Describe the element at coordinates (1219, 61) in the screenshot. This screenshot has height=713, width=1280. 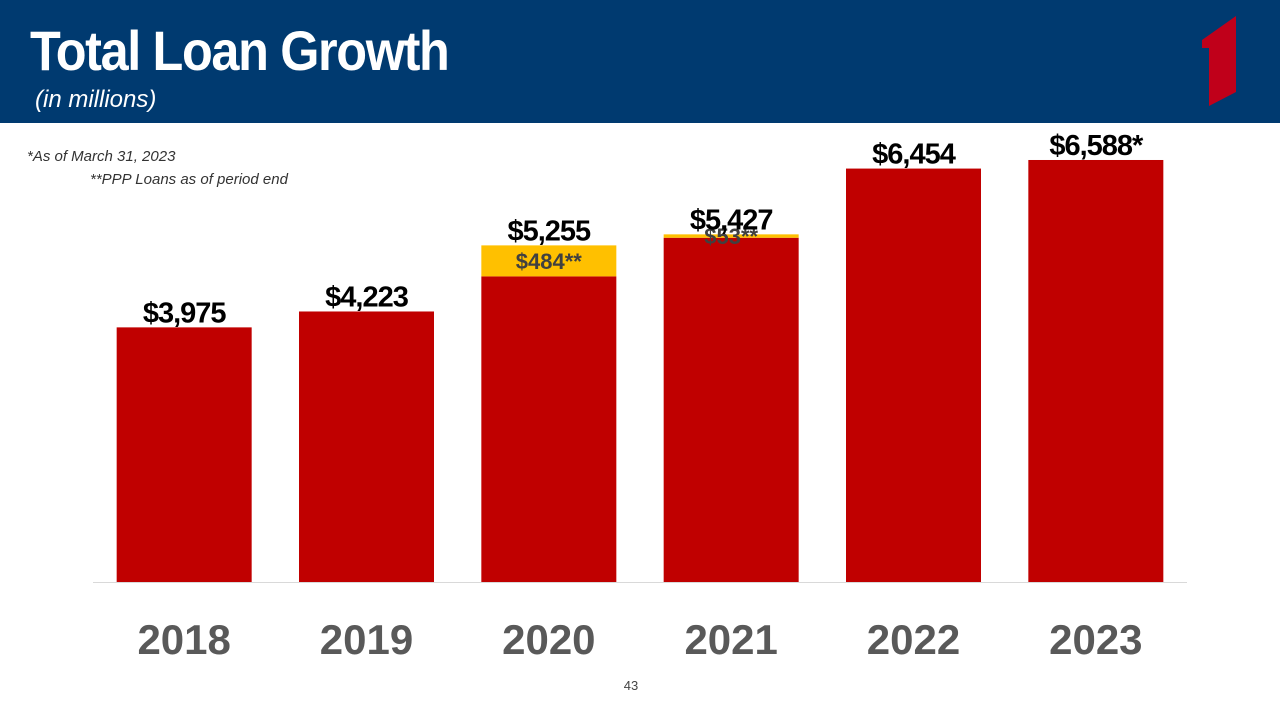
I see `bank-logo-icon` at that location.